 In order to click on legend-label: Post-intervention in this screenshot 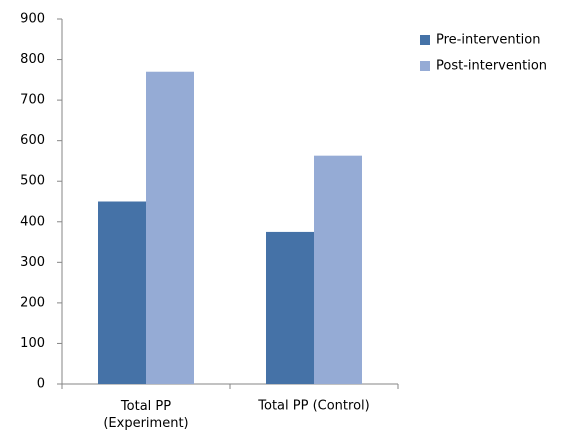, I will do `click(491, 66)`.